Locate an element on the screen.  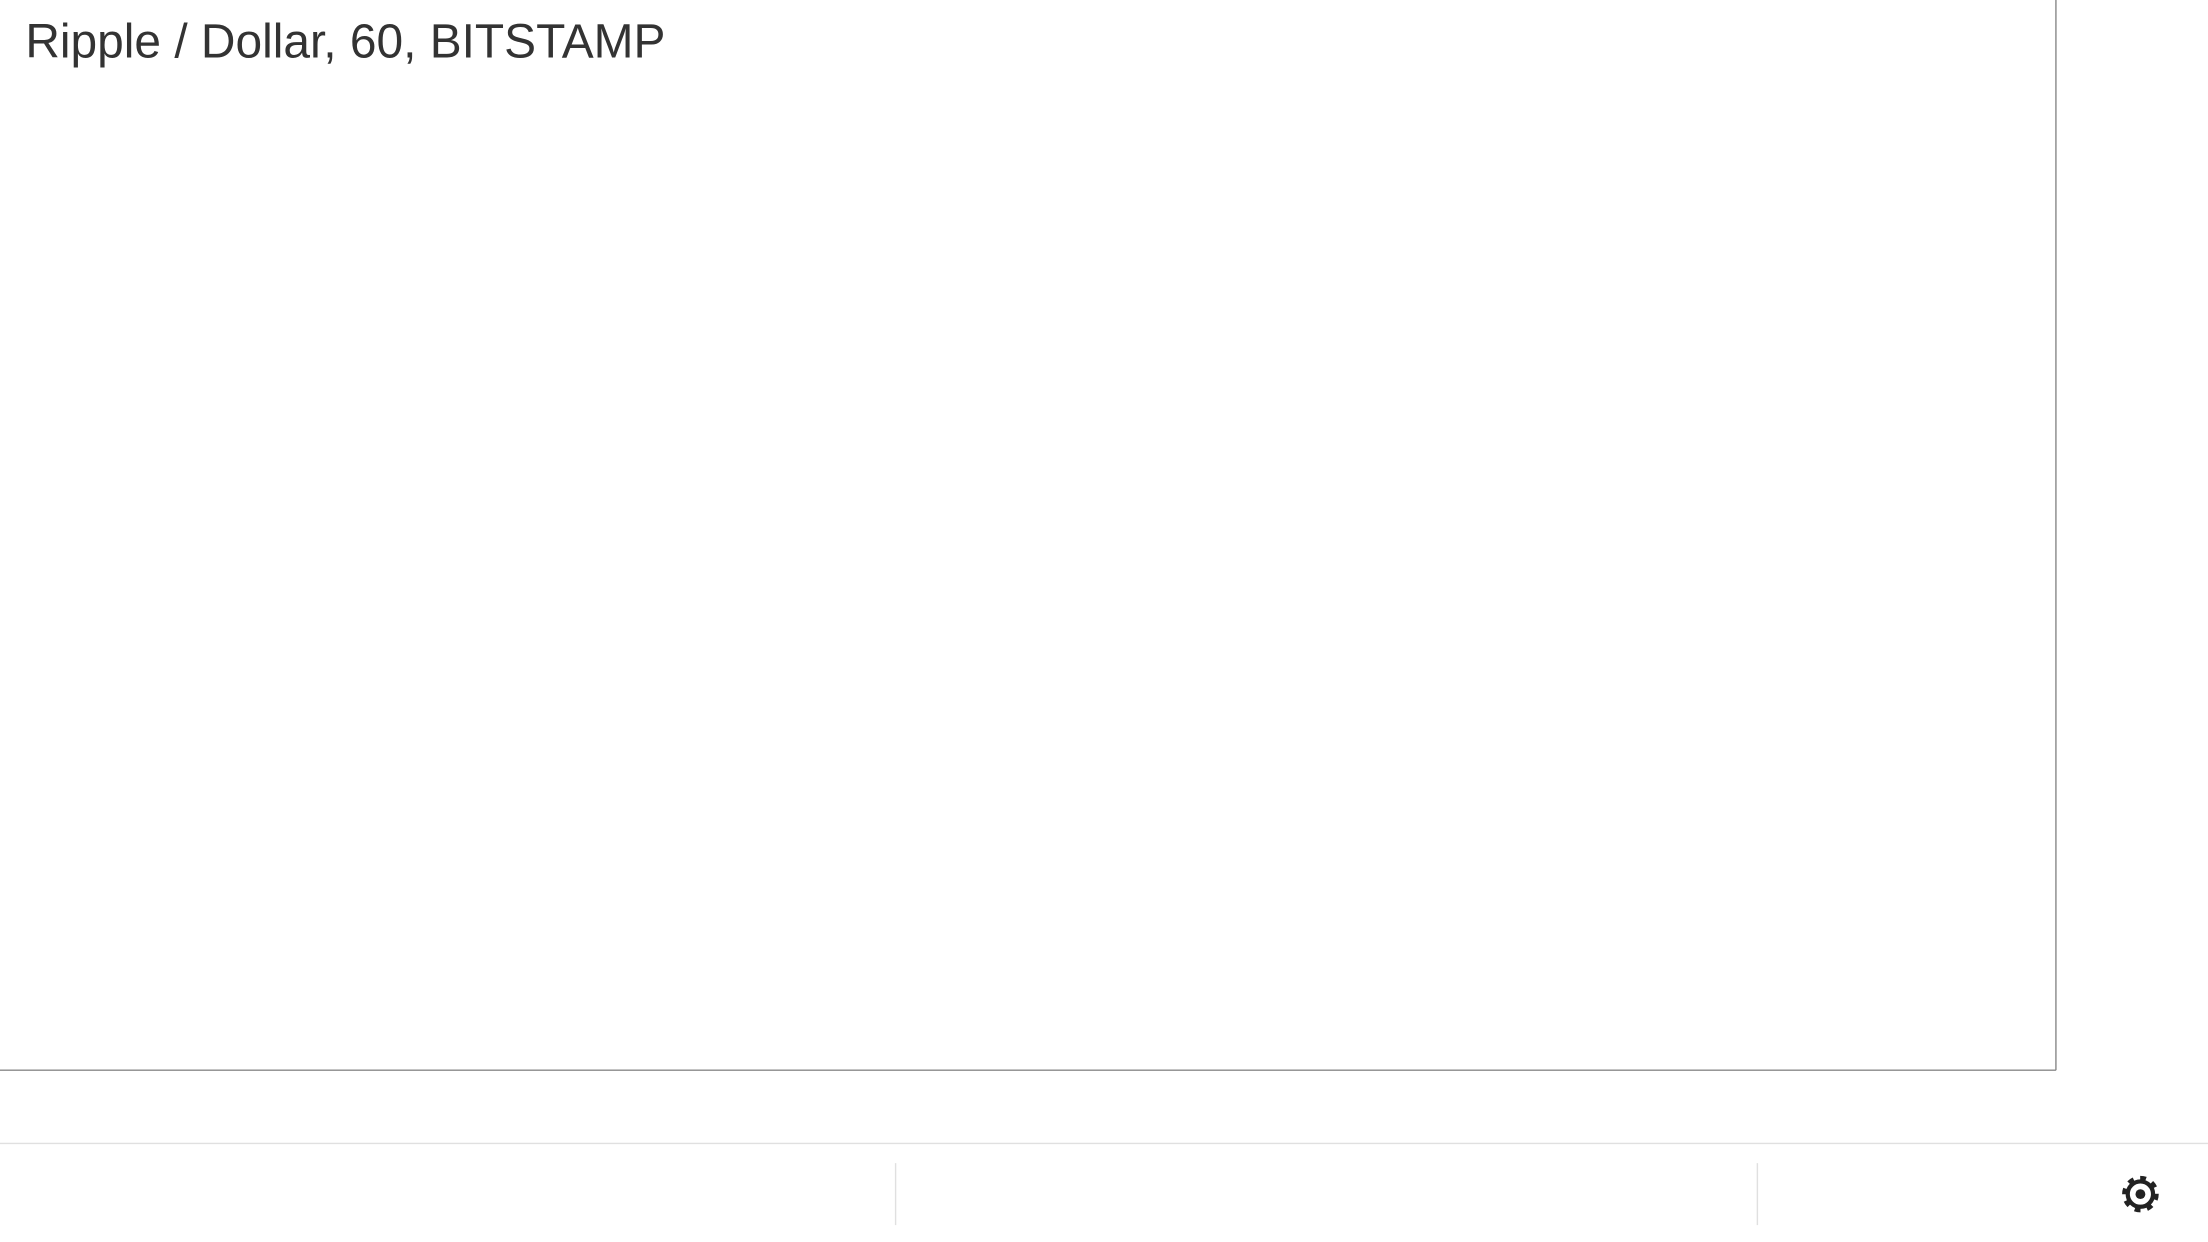
gear-hub is located at coordinates (2140, 1194).